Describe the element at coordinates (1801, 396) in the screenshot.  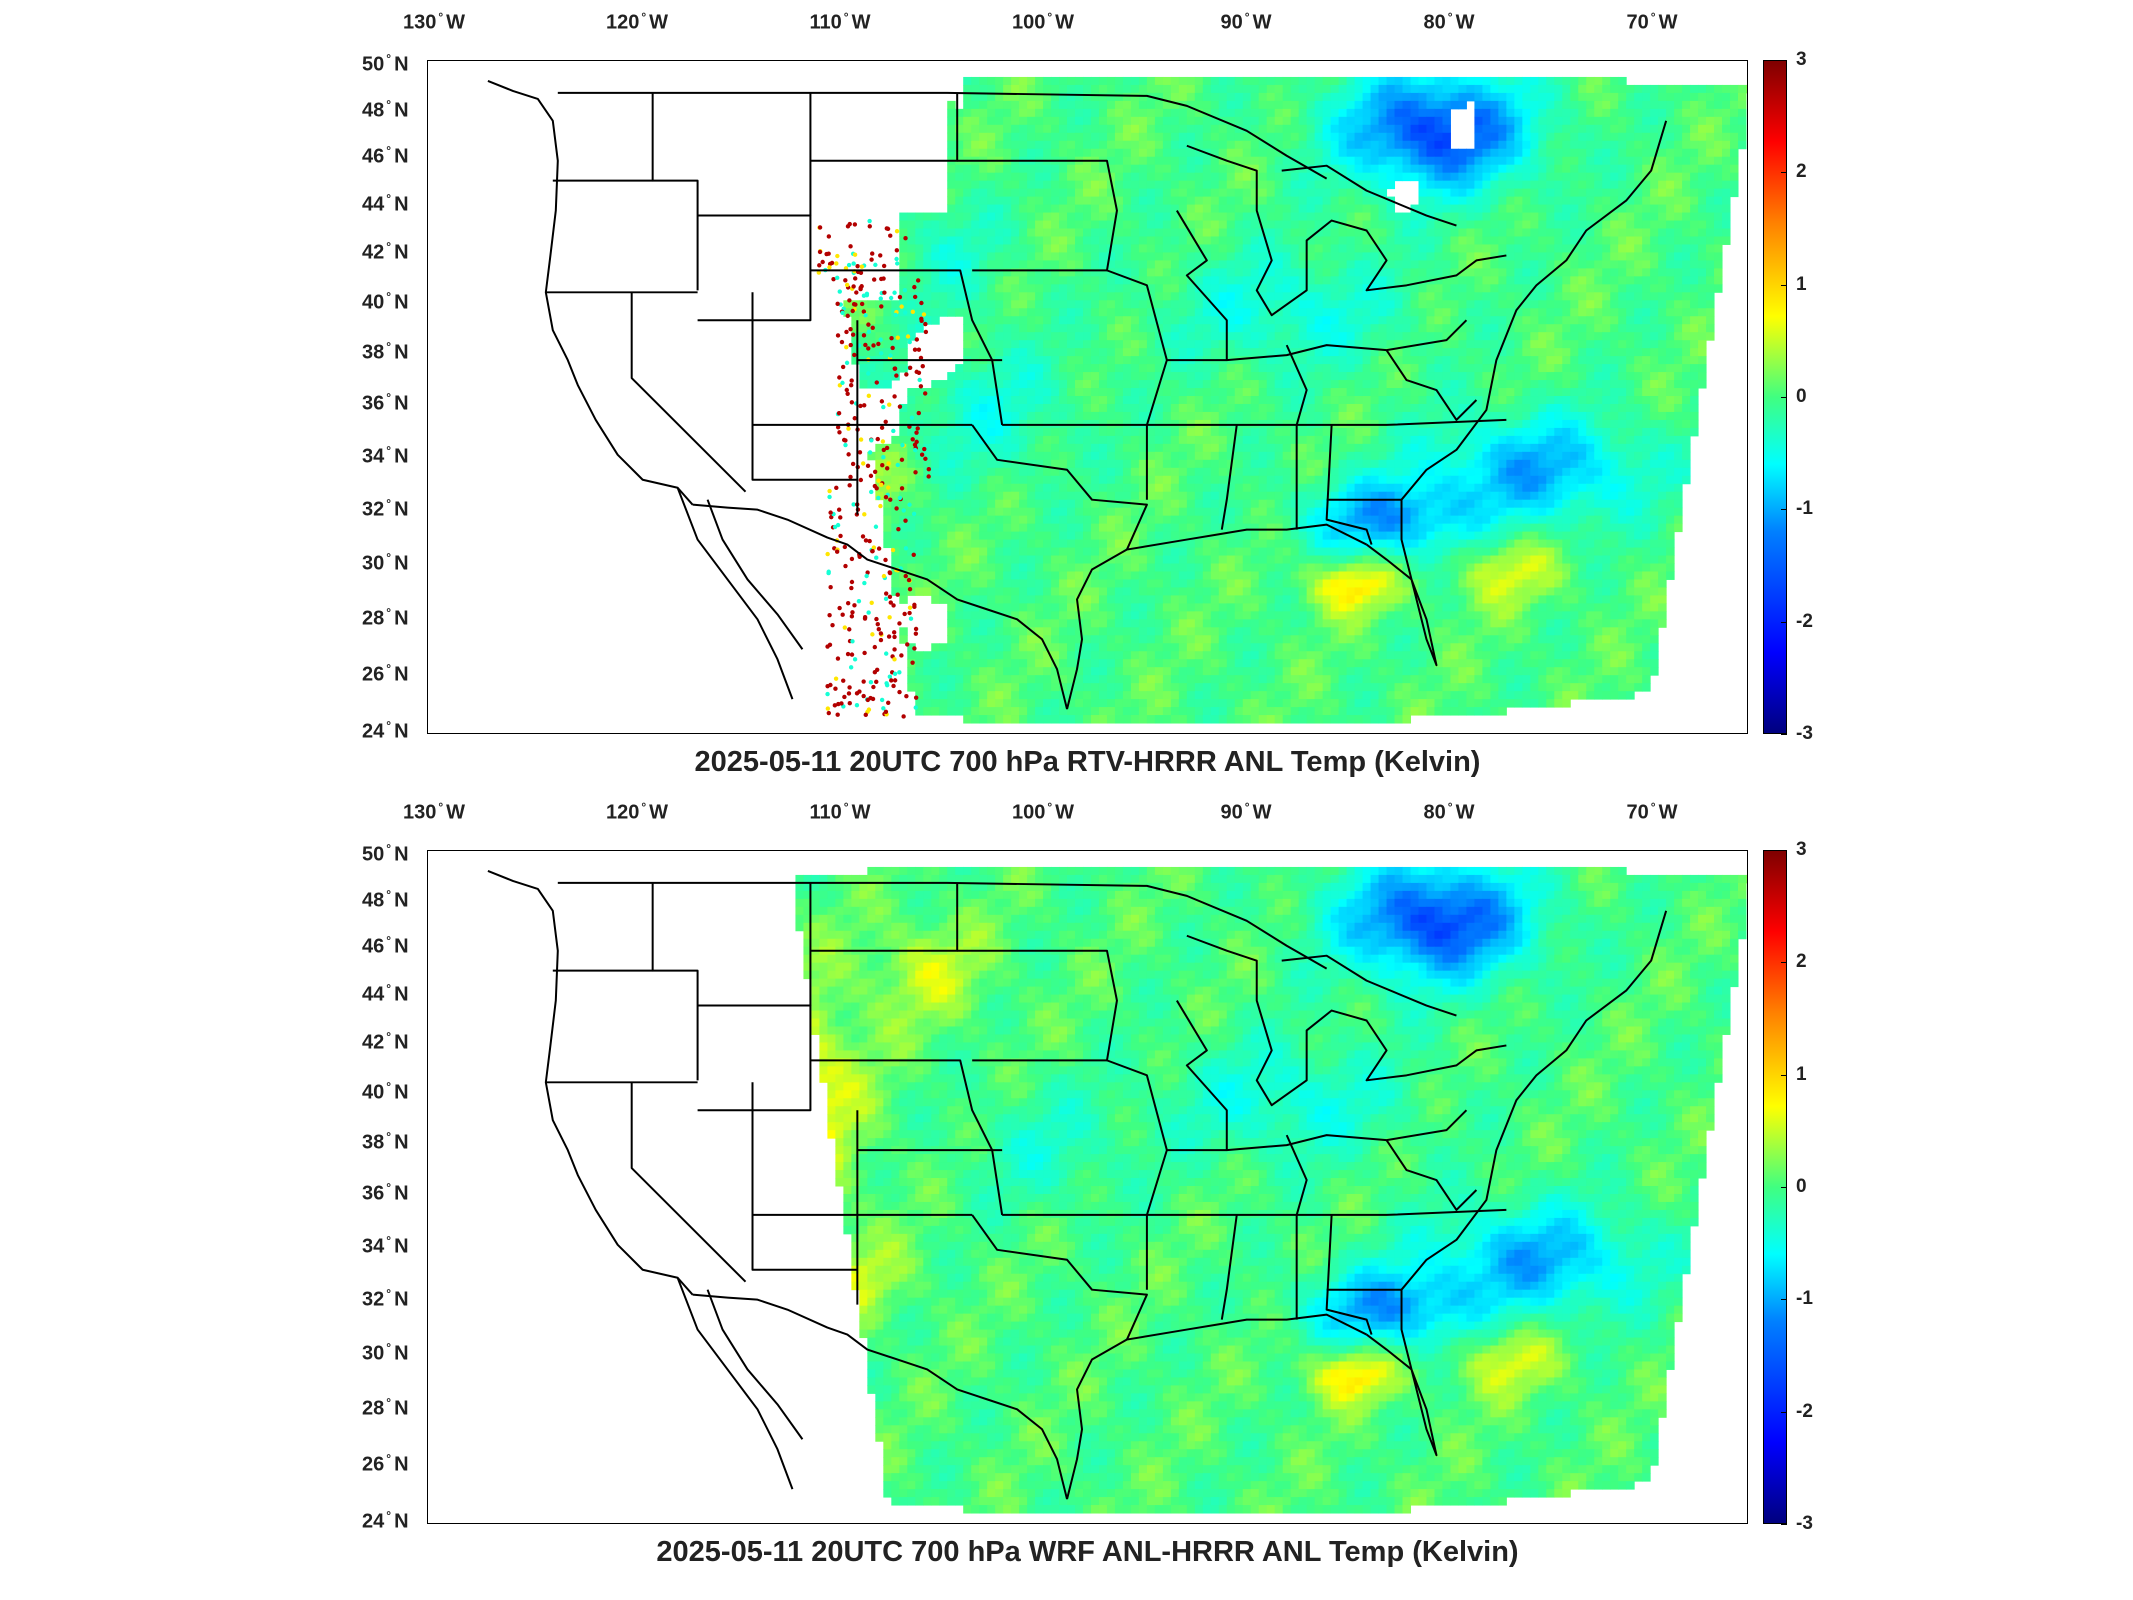
I see `colorbar-tick-label: 0` at that location.